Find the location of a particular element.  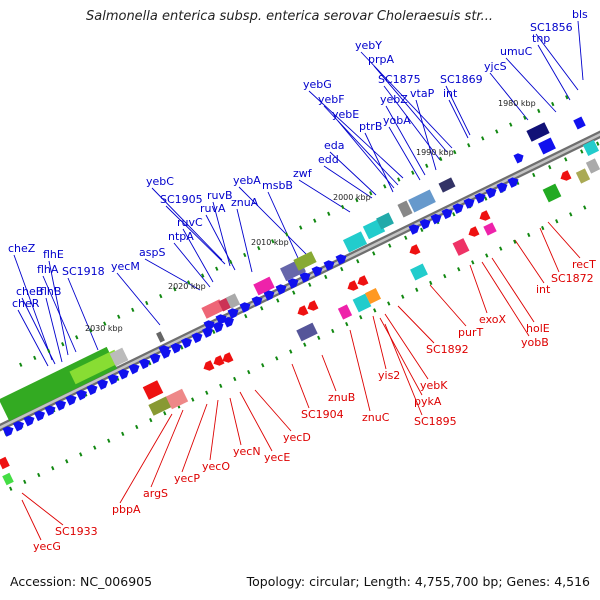

forward-gene-label: edd is located at coordinates (328, 159).